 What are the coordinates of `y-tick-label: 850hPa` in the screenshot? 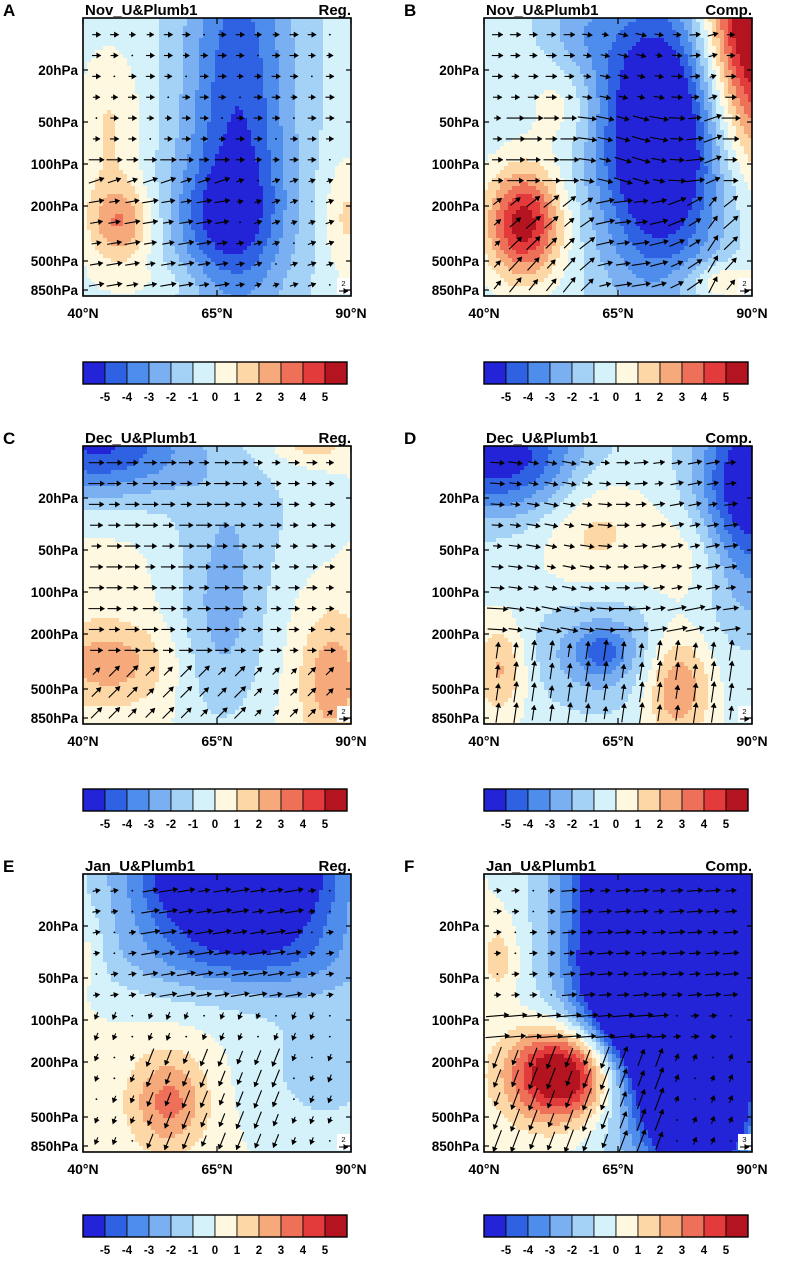 It's located at (456, 1146).